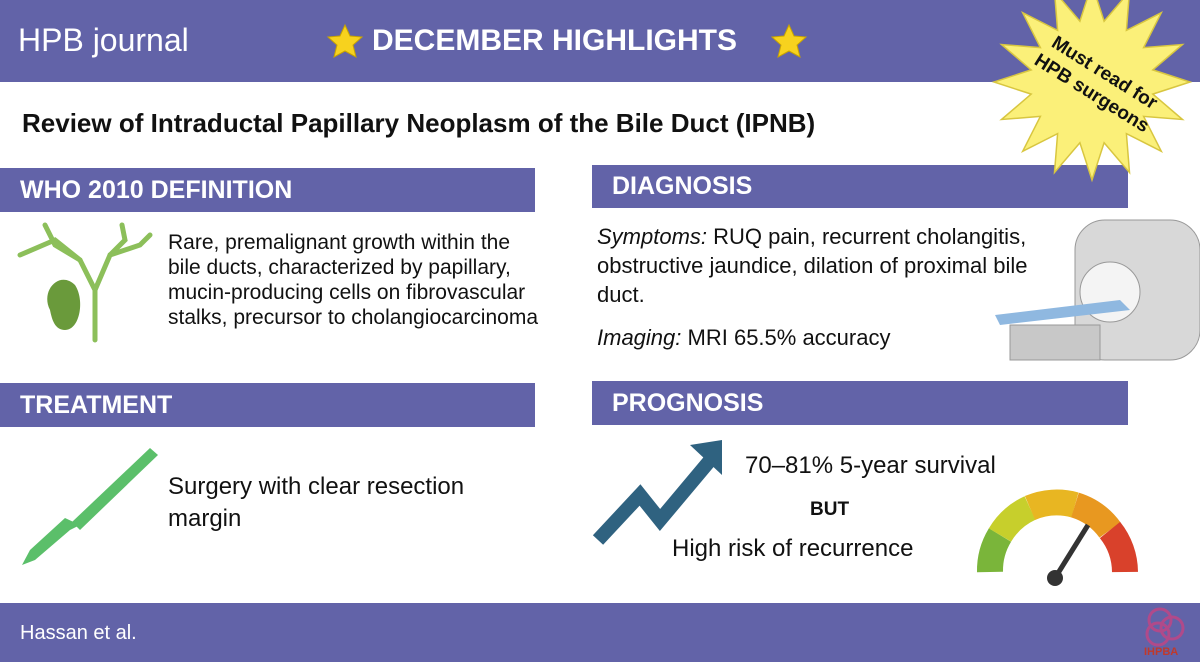  I want to click on scalpel-icon, so click(90, 506).